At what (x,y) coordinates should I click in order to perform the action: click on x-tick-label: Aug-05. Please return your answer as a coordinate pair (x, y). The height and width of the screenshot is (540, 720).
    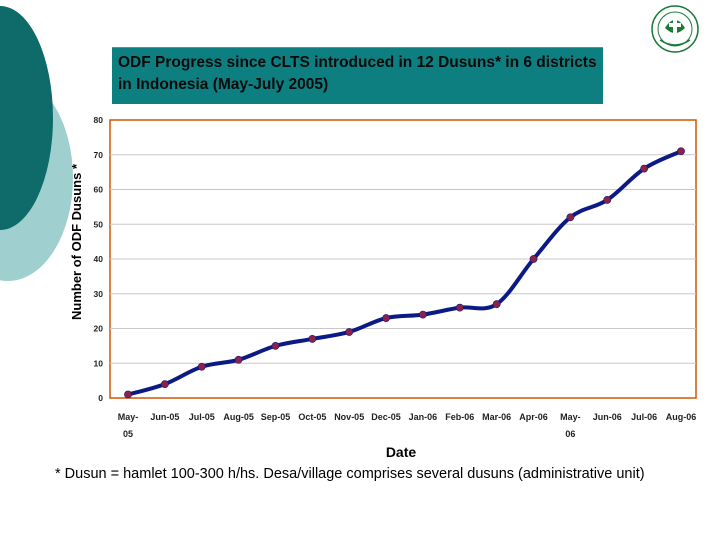
    Looking at the image, I should click on (238, 417).